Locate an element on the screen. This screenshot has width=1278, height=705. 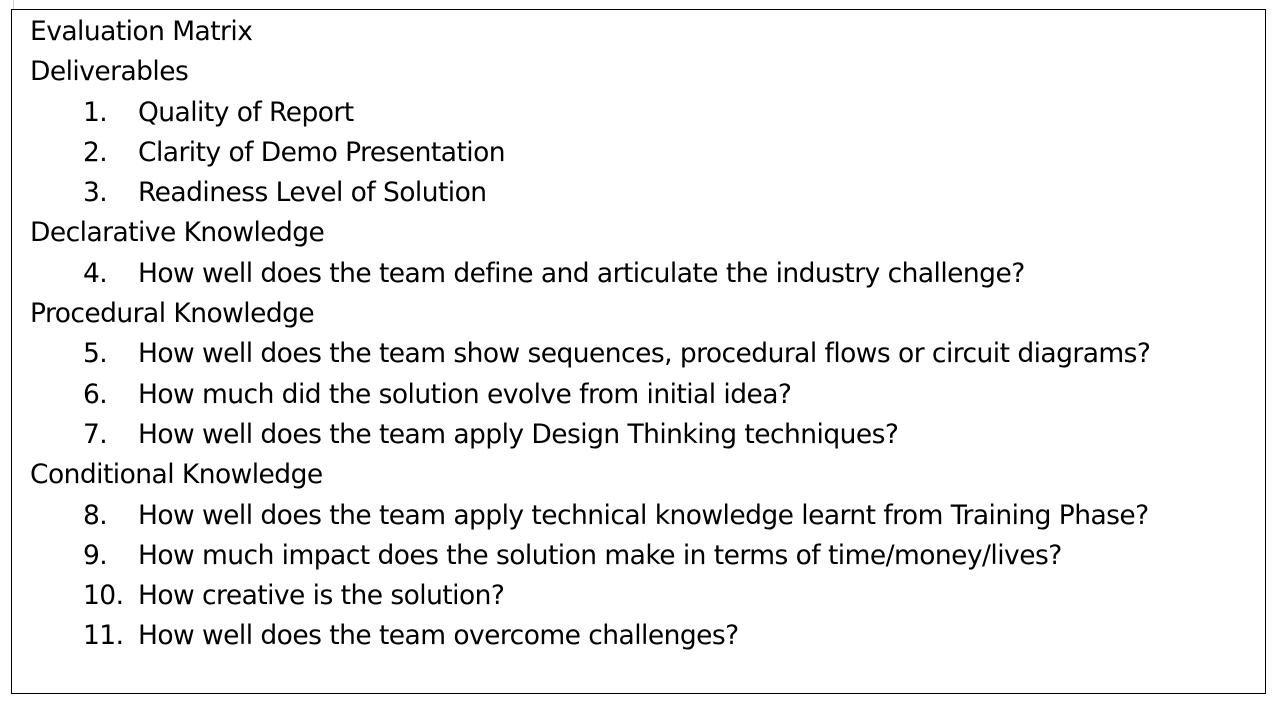
section-heading-declarative-knowledge: Declarative Knowledge is located at coordinates (177, 233).